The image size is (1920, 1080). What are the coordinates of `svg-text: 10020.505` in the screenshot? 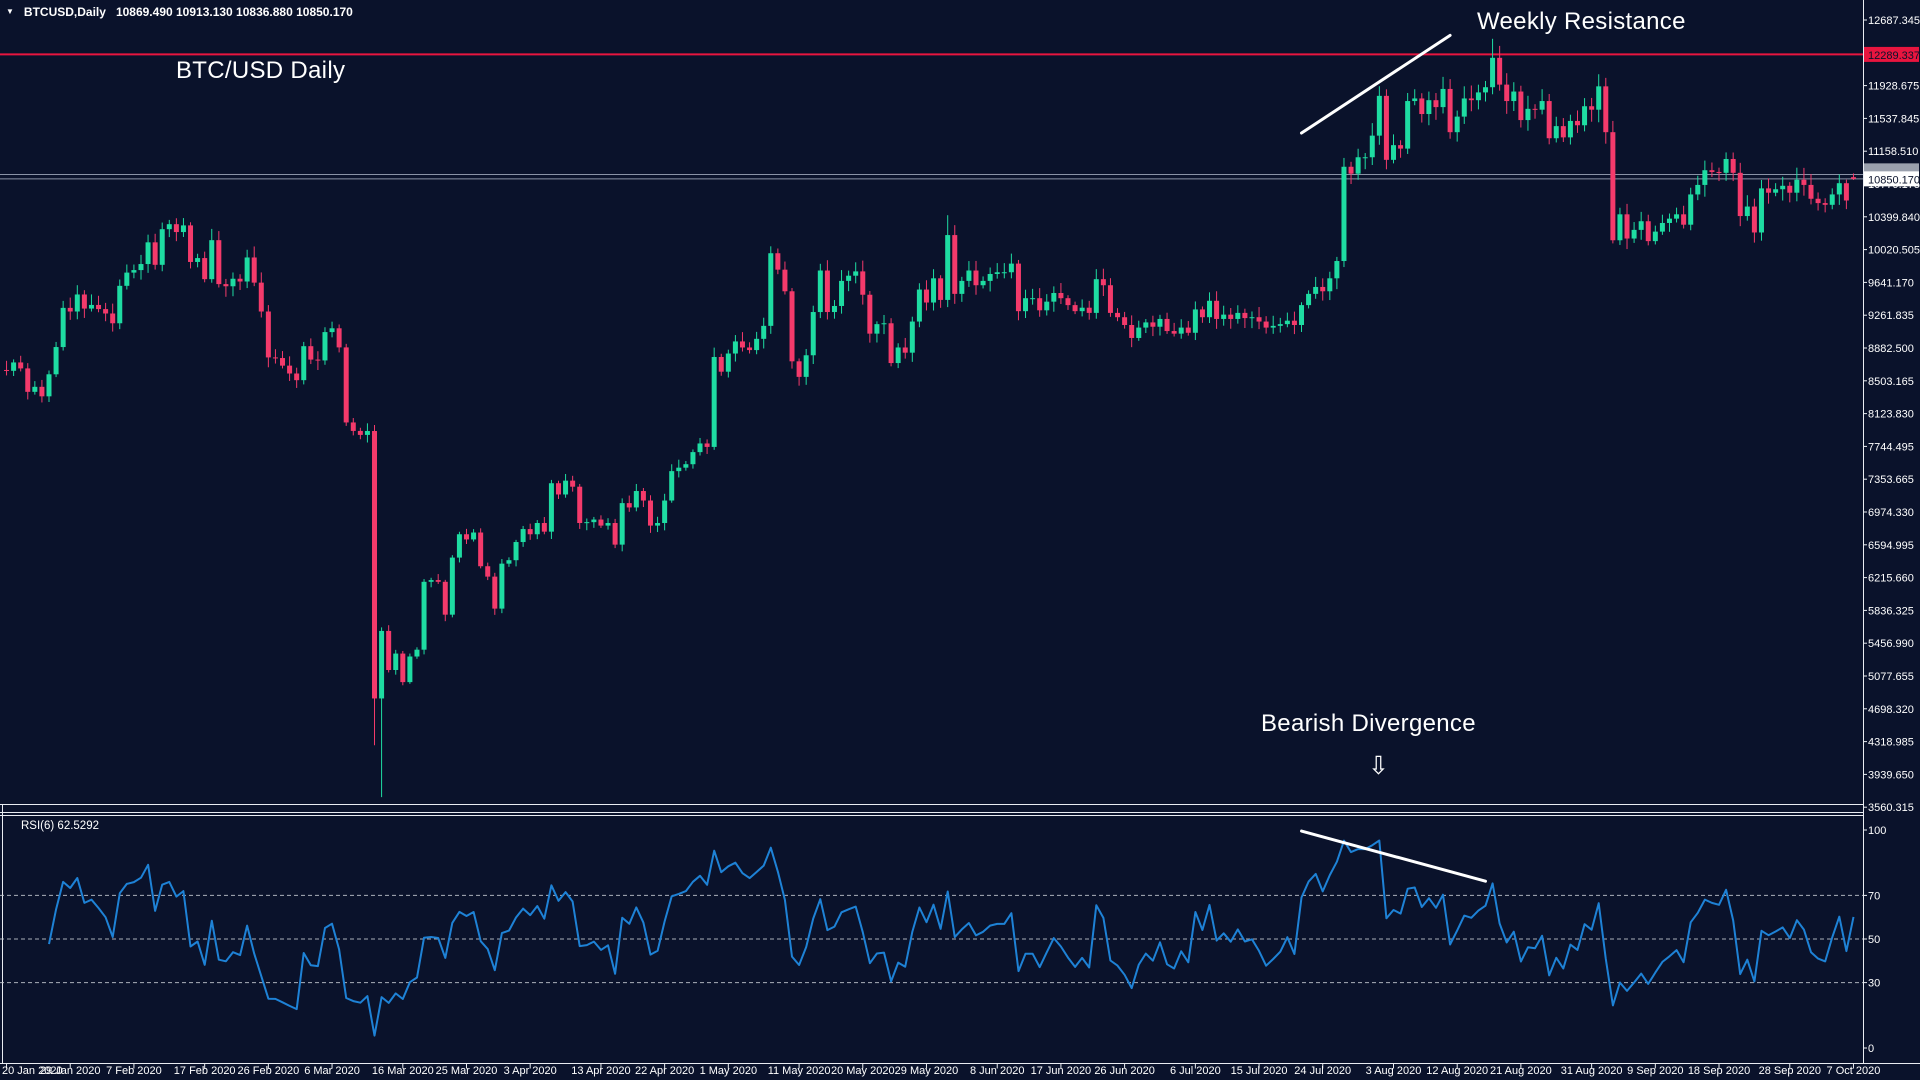 It's located at (1894, 251).